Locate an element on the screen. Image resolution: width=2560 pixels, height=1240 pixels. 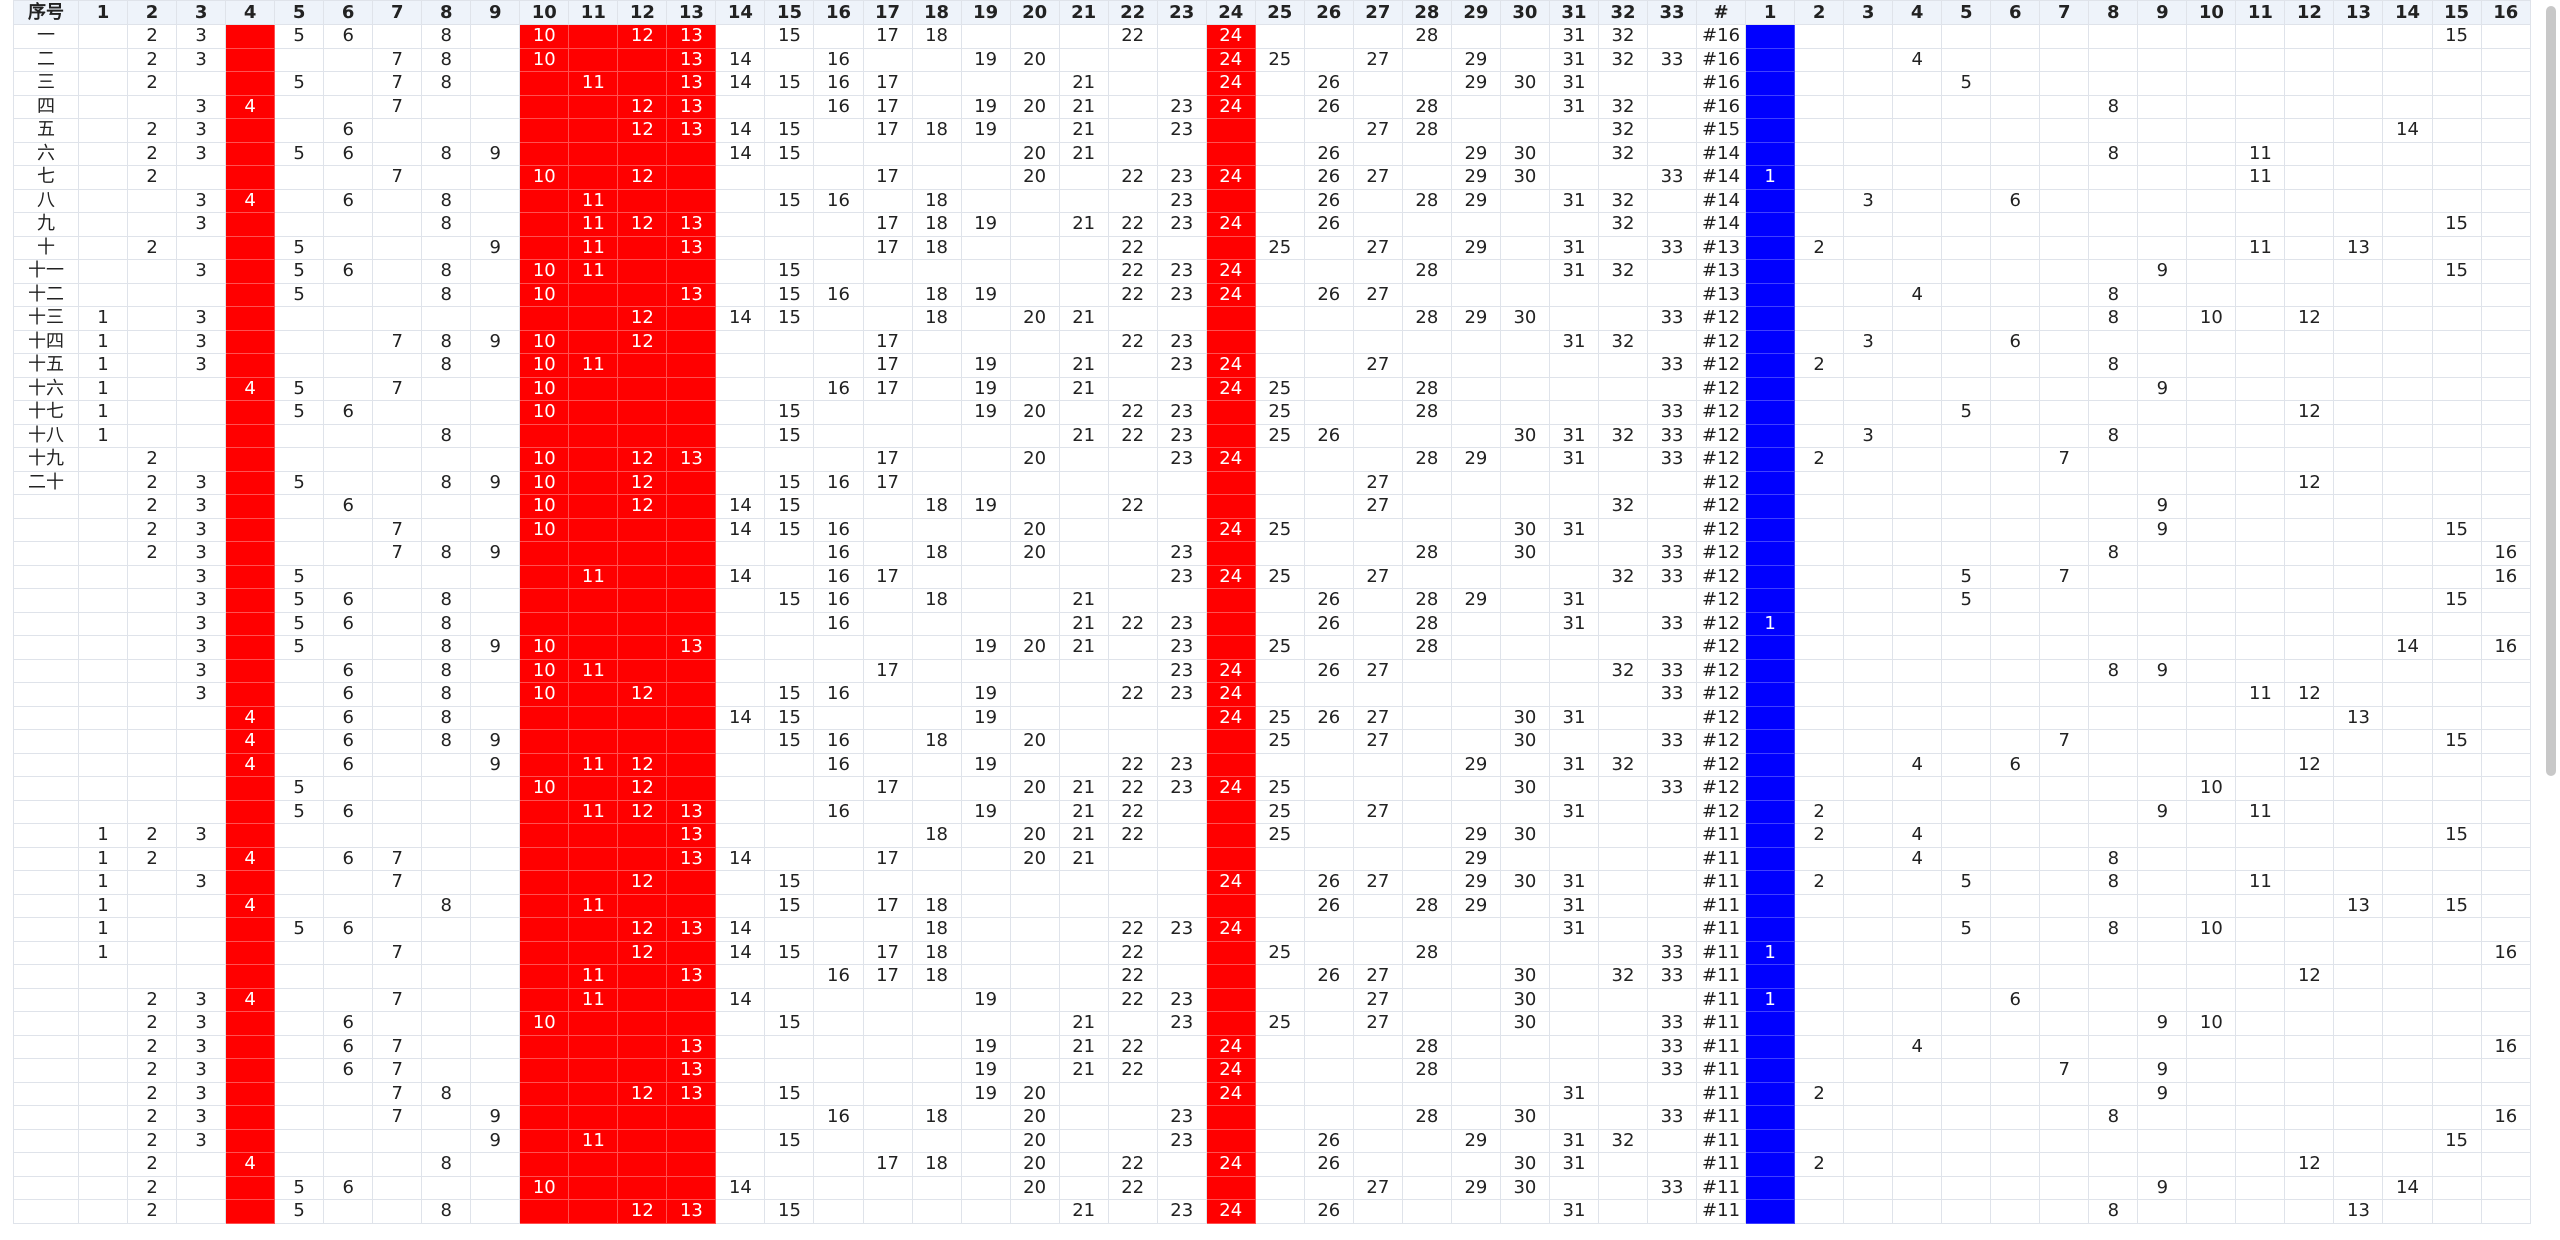
red-number: 22 is located at coordinates (1132, 341).